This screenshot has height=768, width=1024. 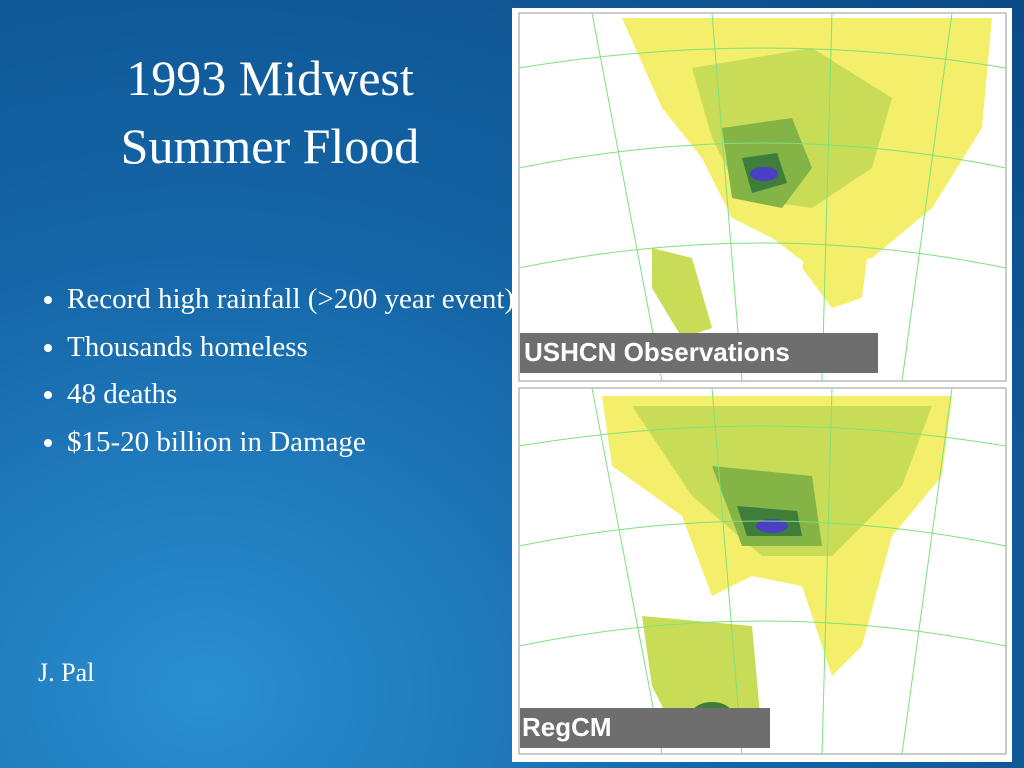 I want to click on bullet: Thousands homeless, so click(x=302, y=348).